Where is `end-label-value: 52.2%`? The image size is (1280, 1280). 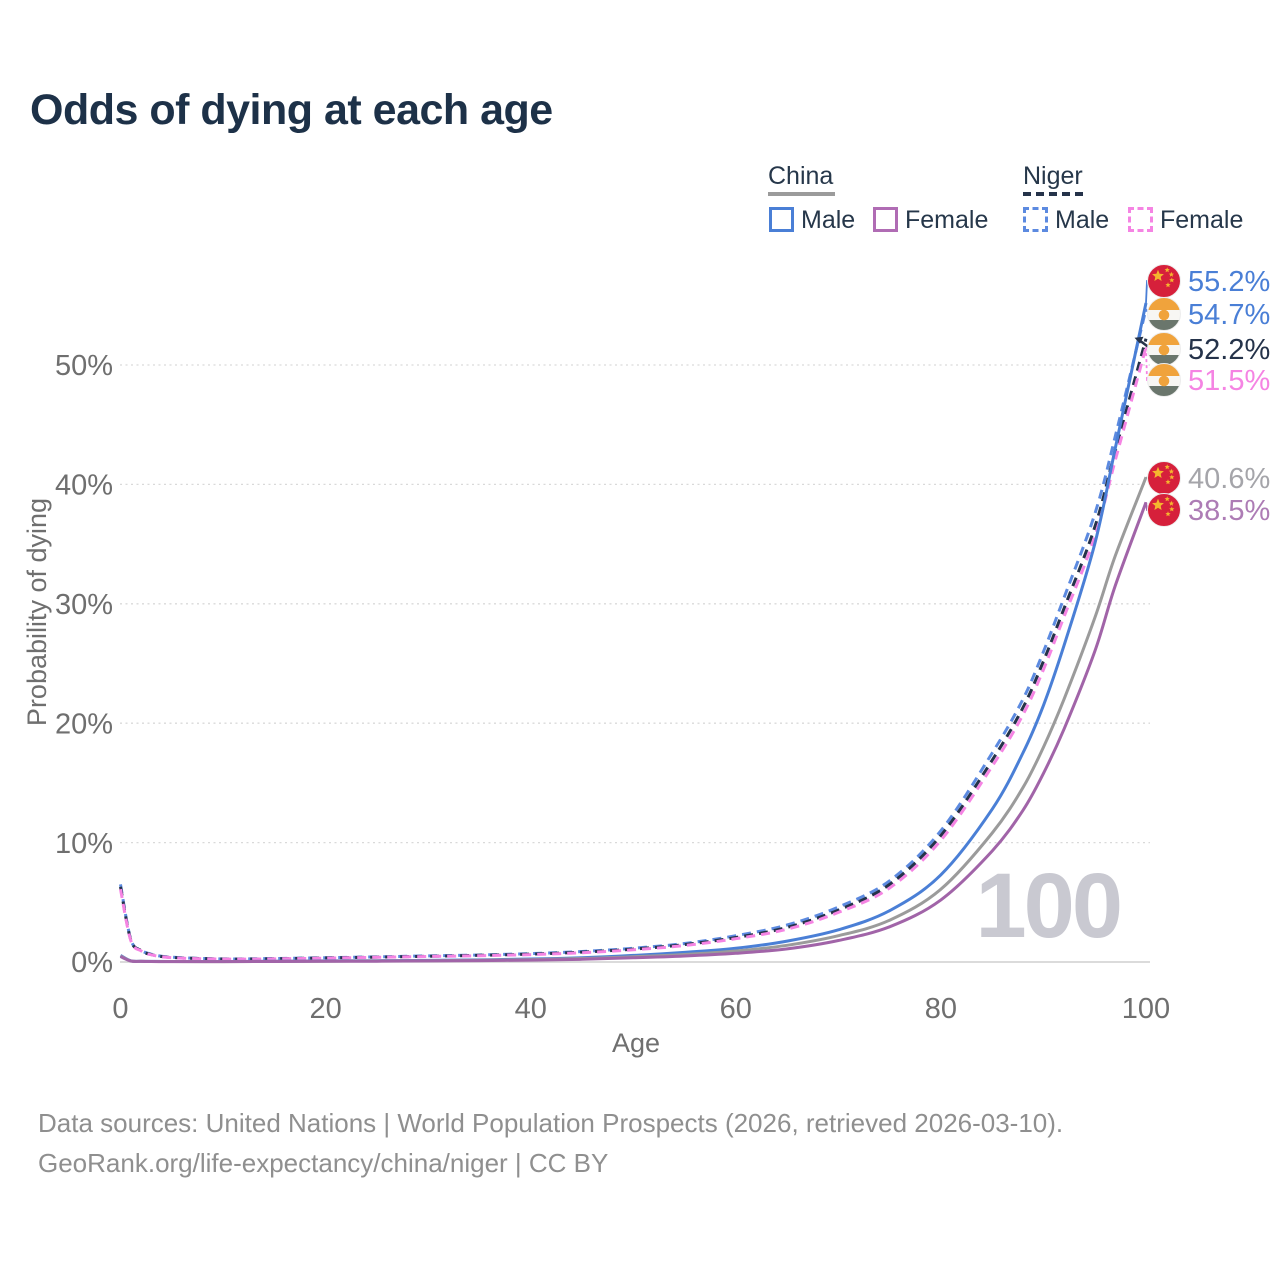 end-label-value: 52.2% is located at coordinates (1229, 350).